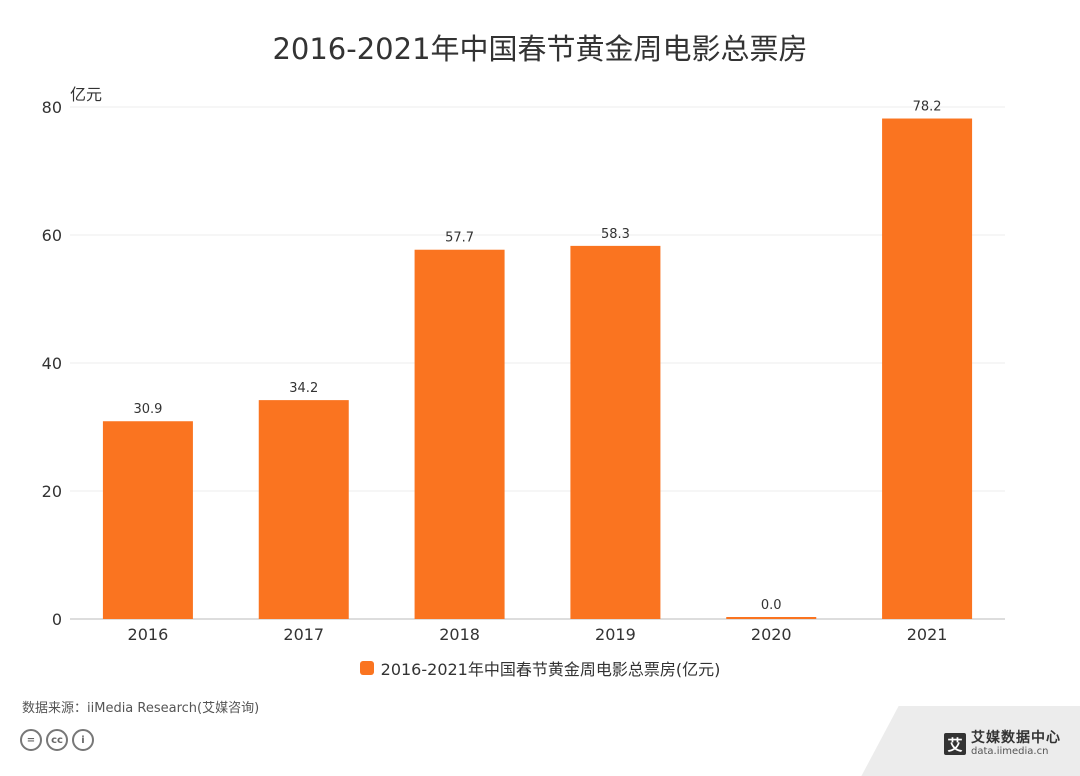 Image resolution: width=1080 pixels, height=776 pixels. Describe the element at coordinates (771, 605) in the screenshot. I see `data-label-2020: 0.0` at that location.